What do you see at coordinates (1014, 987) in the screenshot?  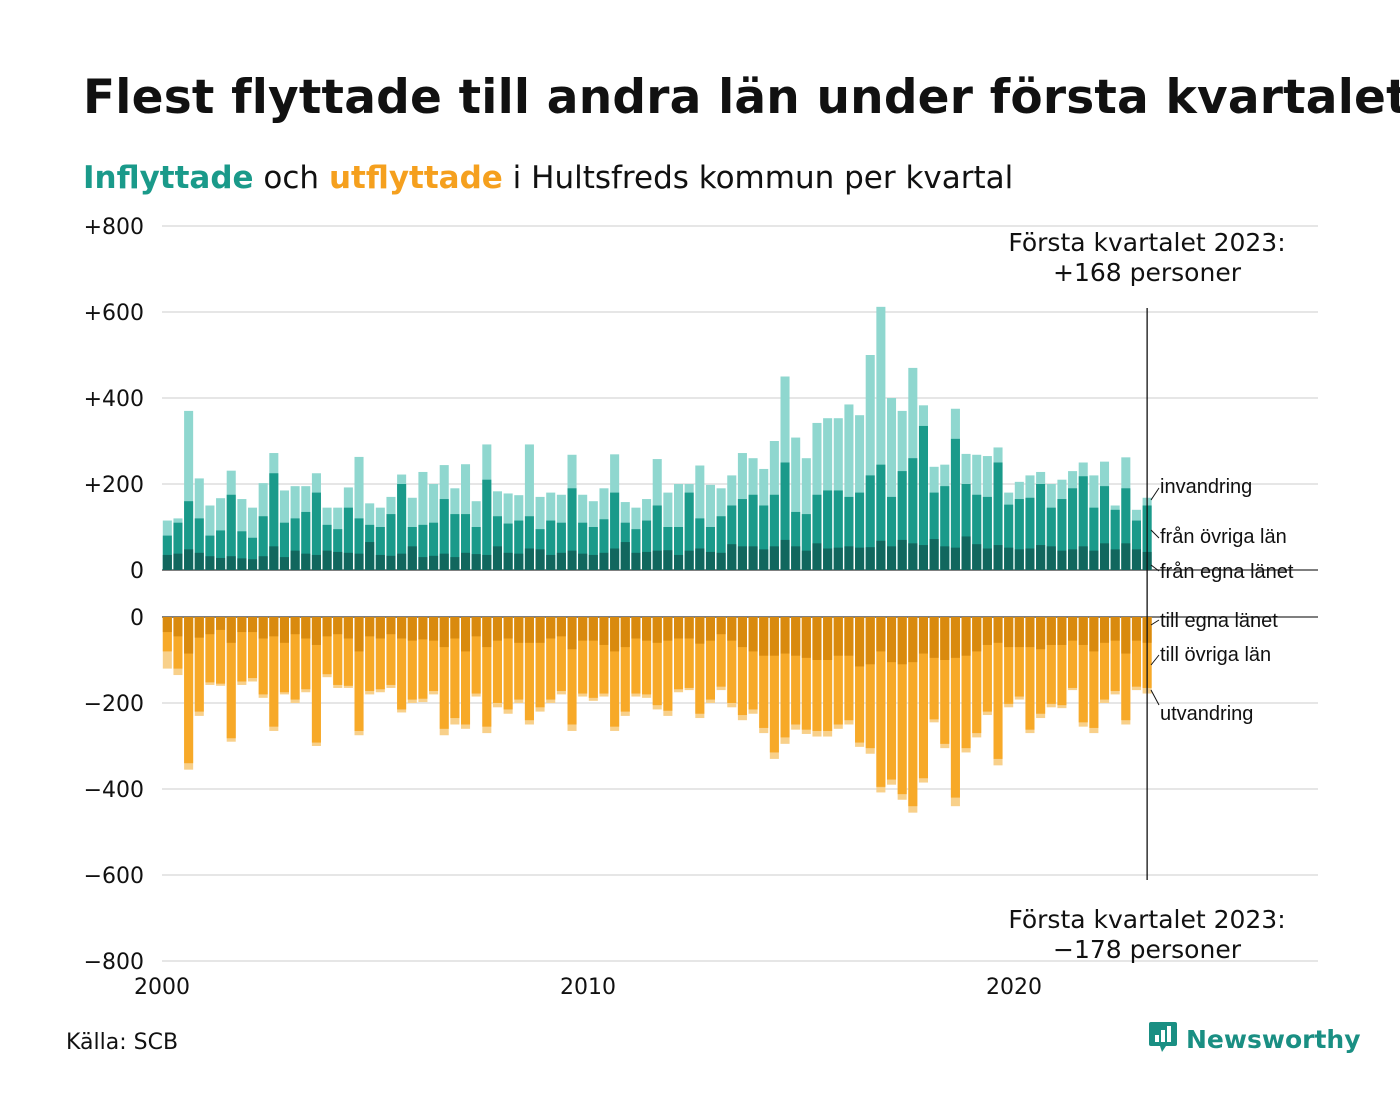 I see `x-tick-label: 2020` at bounding box center [1014, 987].